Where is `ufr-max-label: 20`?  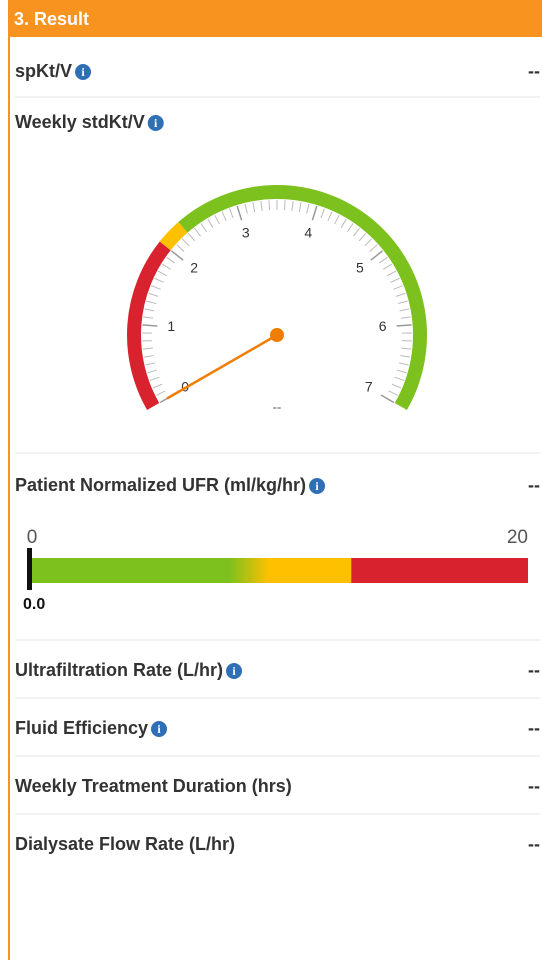
ufr-max-label: 20 is located at coordinates (517, 537).